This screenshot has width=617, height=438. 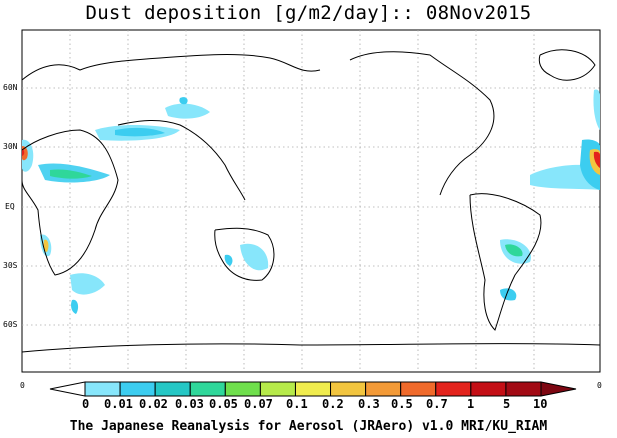 I want to click on lat-label-30n: 30N, so click(x=10, y=146).